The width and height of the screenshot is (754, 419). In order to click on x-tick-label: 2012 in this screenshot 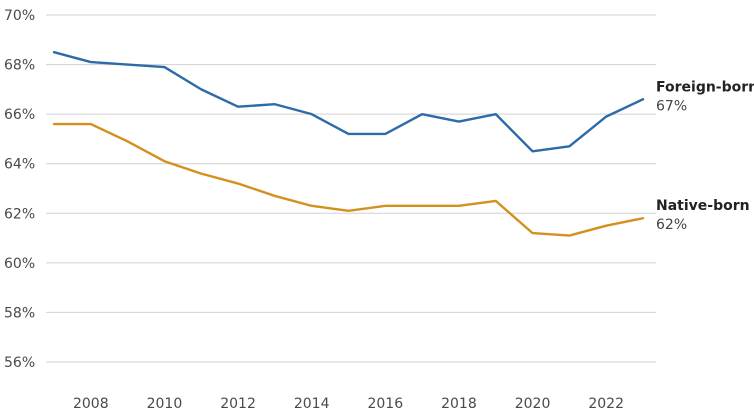, I will do `click(238, 404)`.